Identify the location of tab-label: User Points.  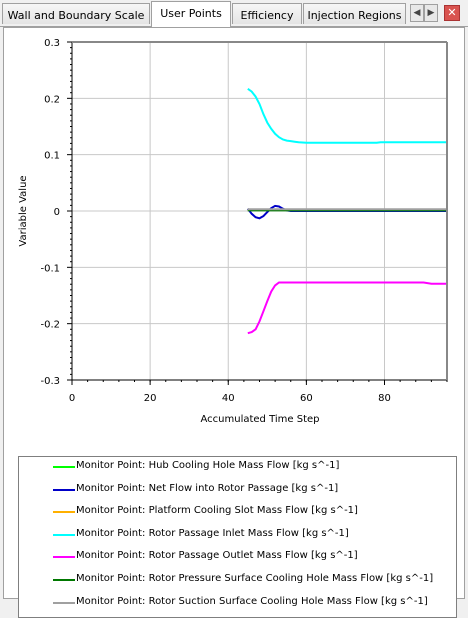
(191, 13).